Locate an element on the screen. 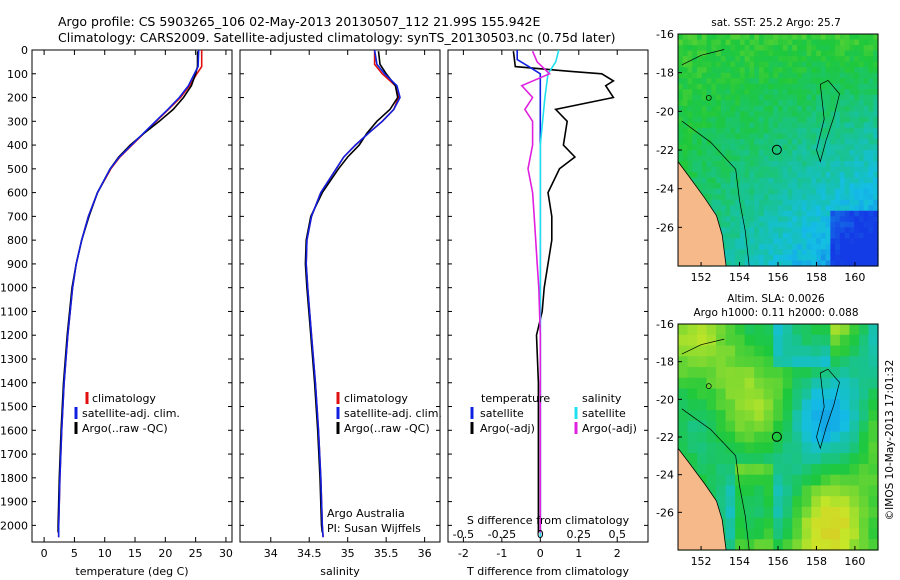 The image size is (900, 580). map-y-tick-label: -16 is located at coordinates (665, 324).